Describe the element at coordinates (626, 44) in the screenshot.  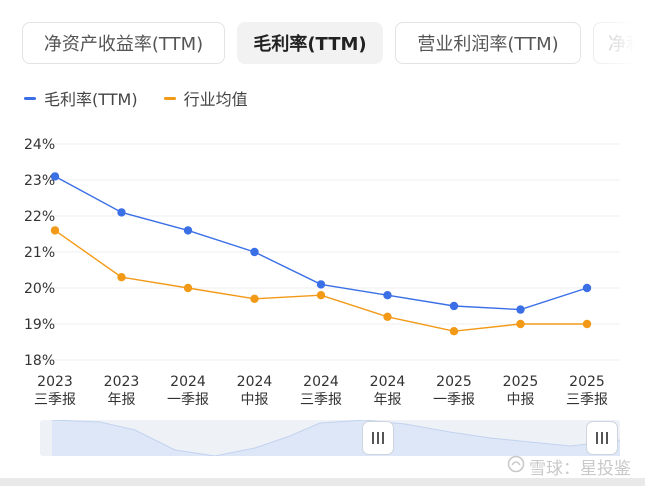
I see `tab-label: 净利` at that location.